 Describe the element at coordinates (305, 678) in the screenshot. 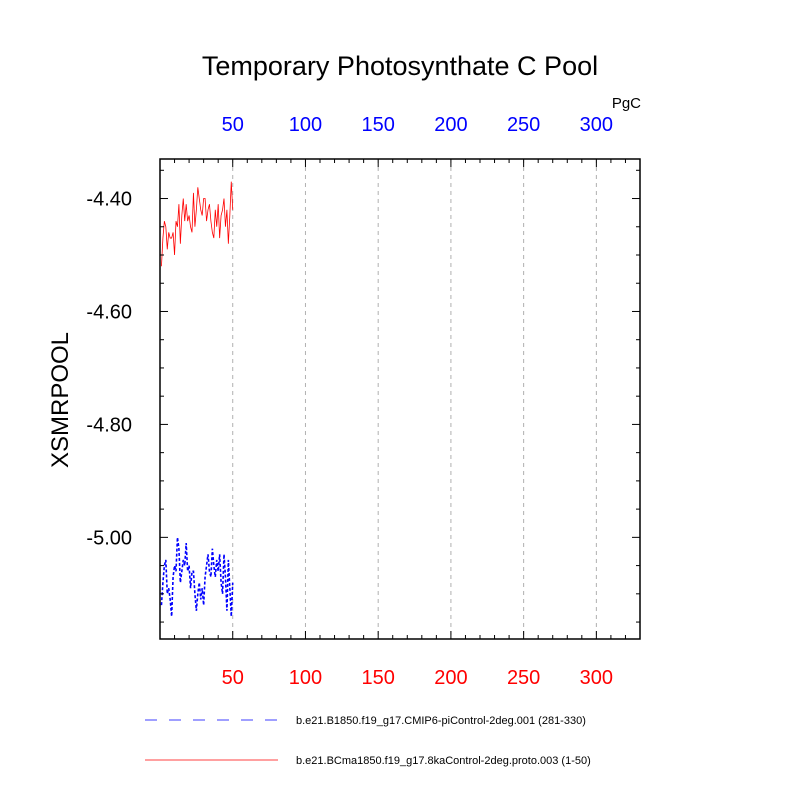

I see `x-tick-label-bottom: 100` at that location.